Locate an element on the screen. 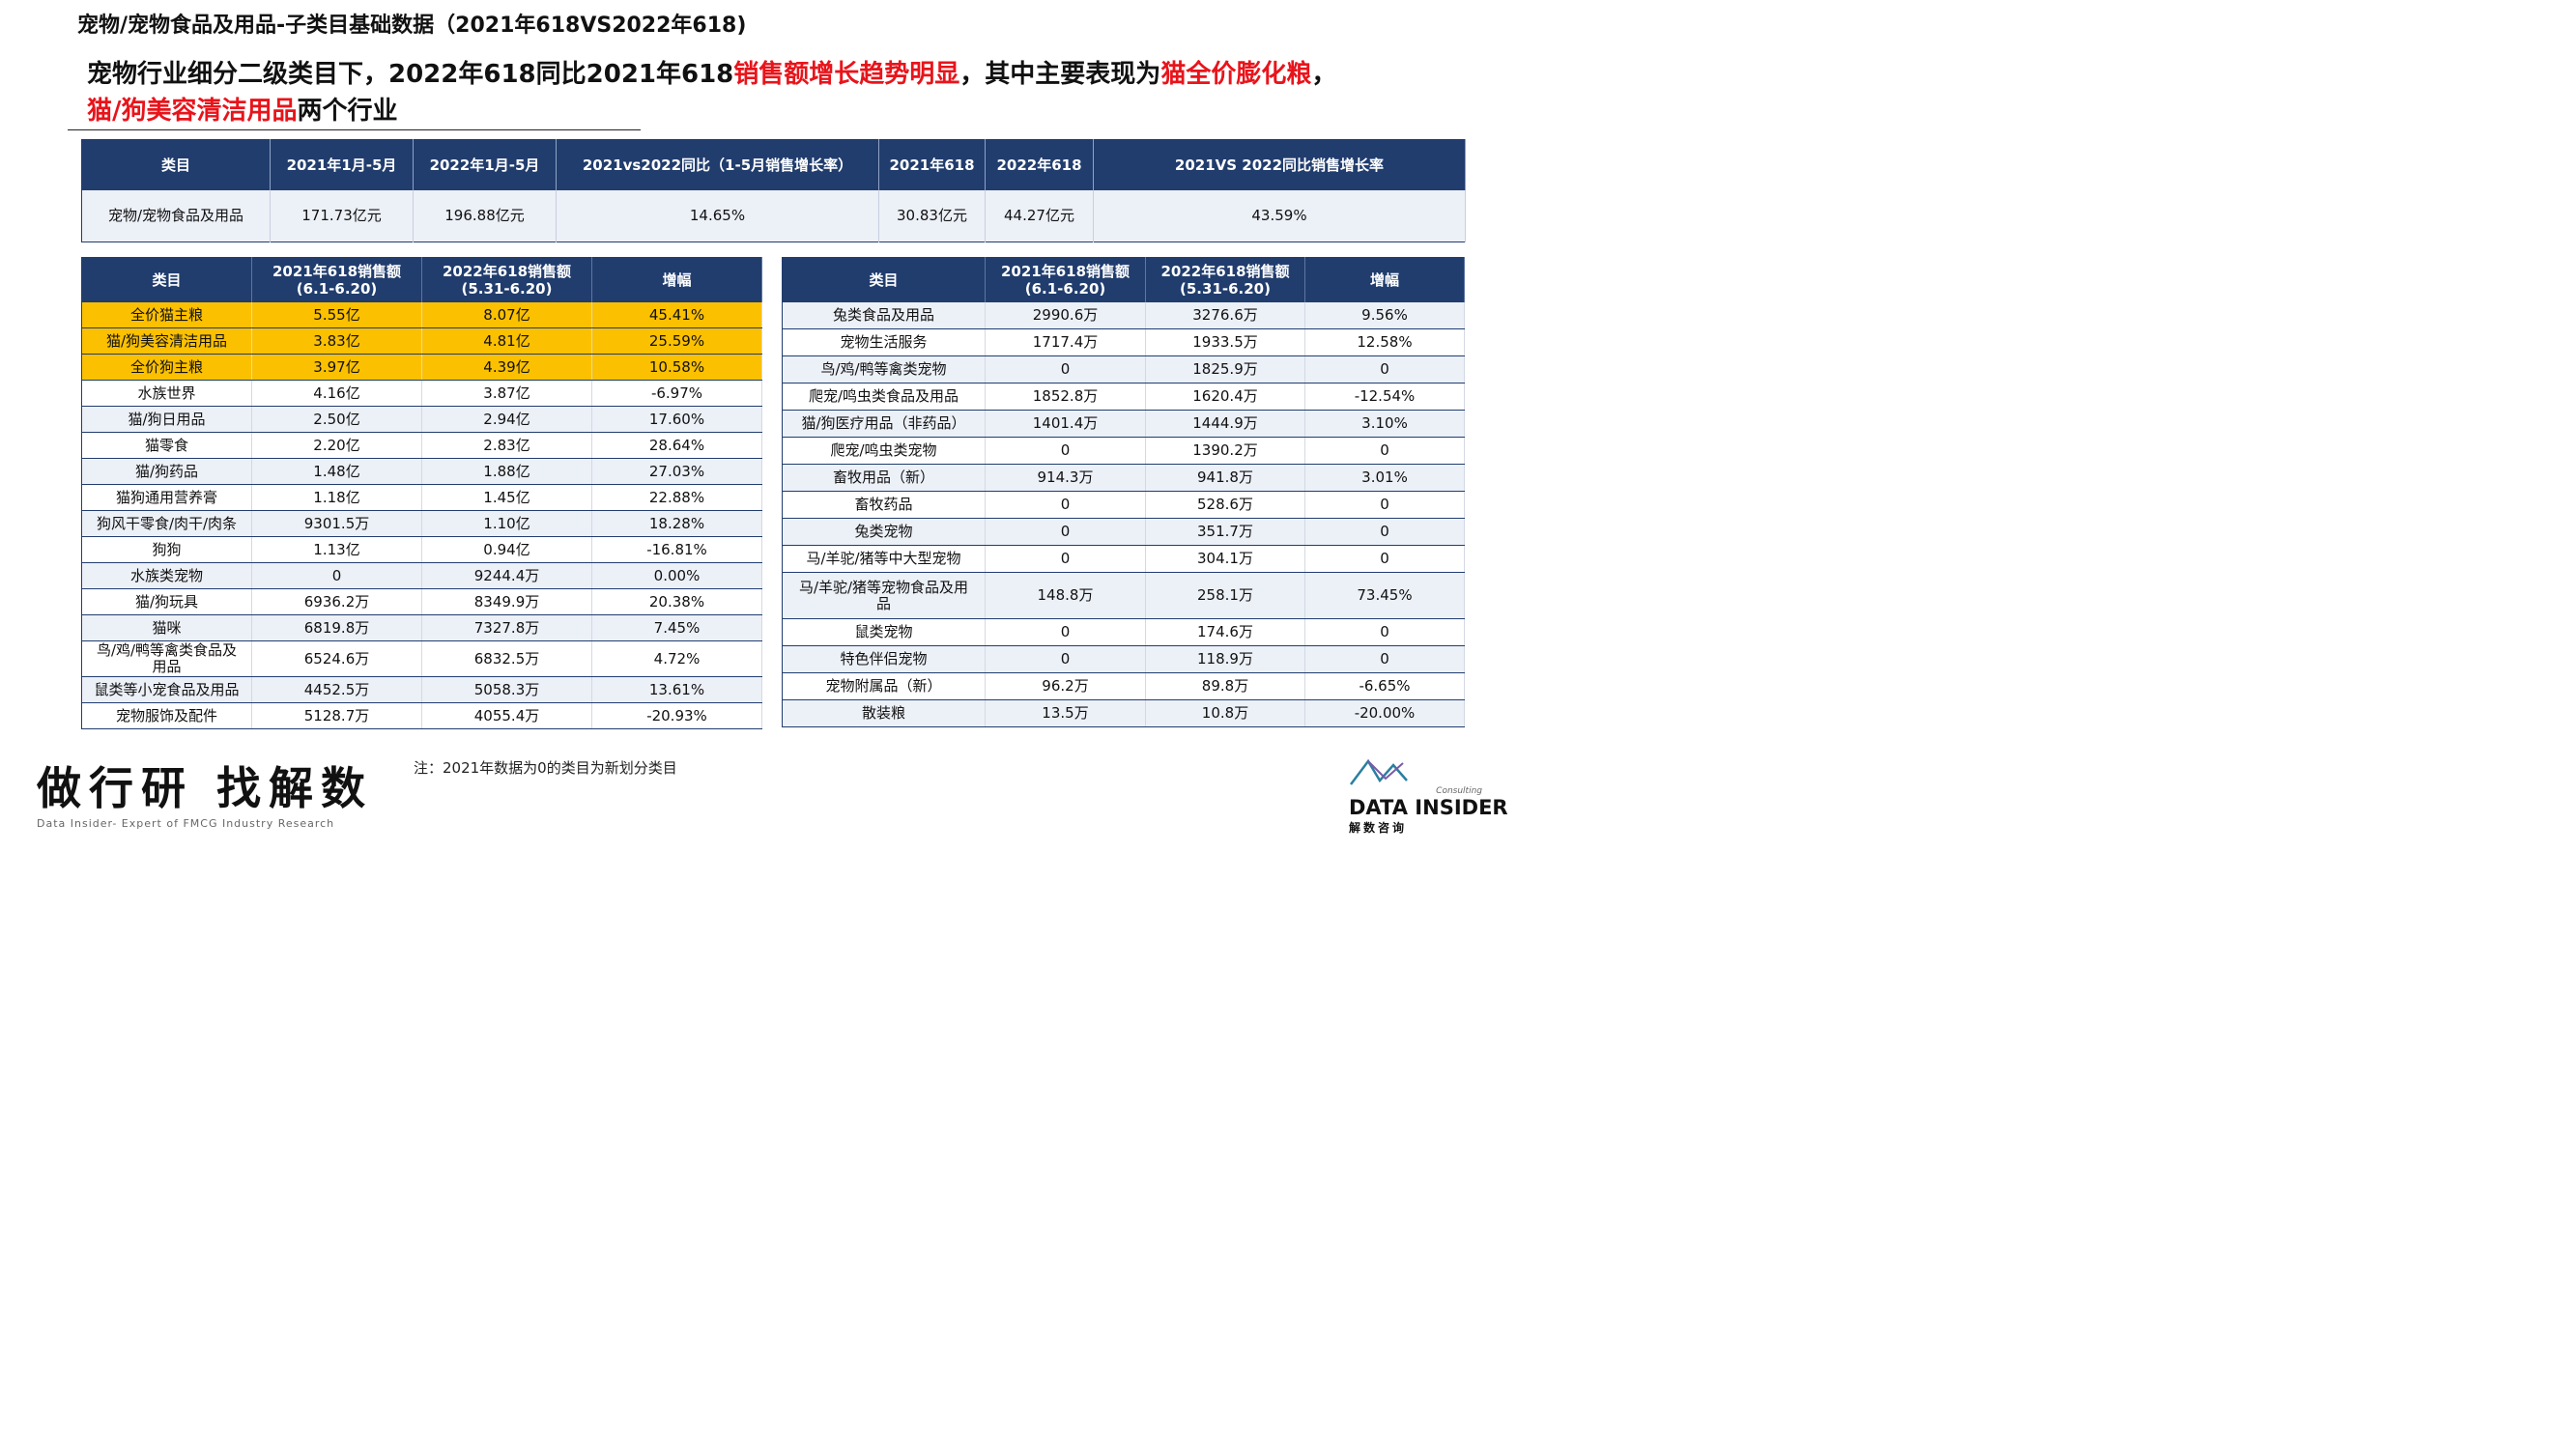 Image resolution: width=2576 pixels, height=1449 pixels. table-cell: 1.10亿 is located at coordinates (507, 523).